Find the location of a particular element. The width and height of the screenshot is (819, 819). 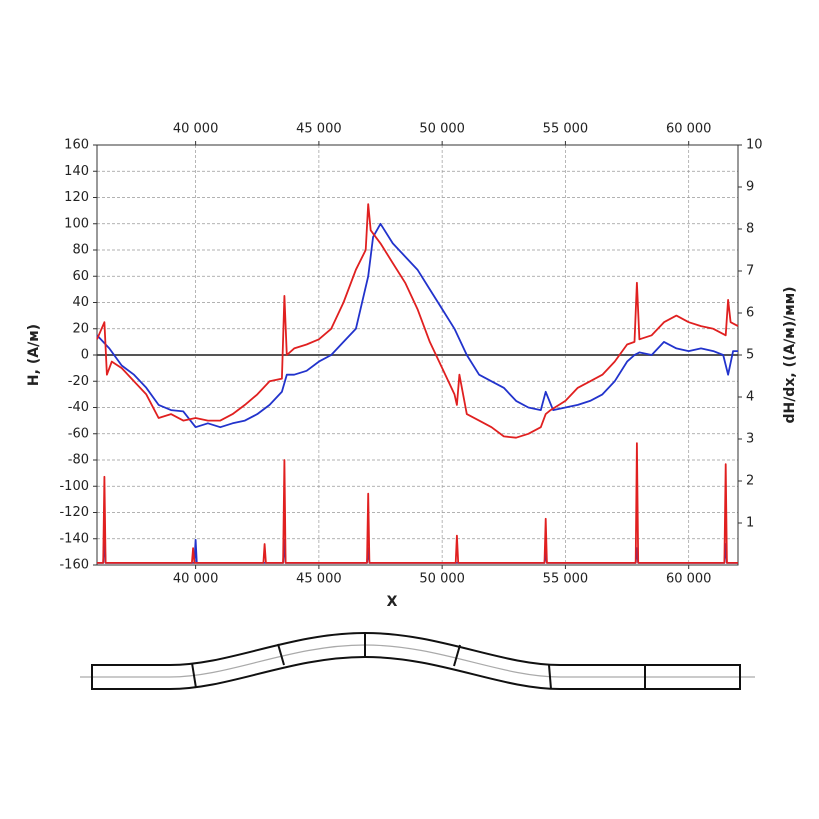

y-tick-label: -20 is located at coordinates (78, 381).